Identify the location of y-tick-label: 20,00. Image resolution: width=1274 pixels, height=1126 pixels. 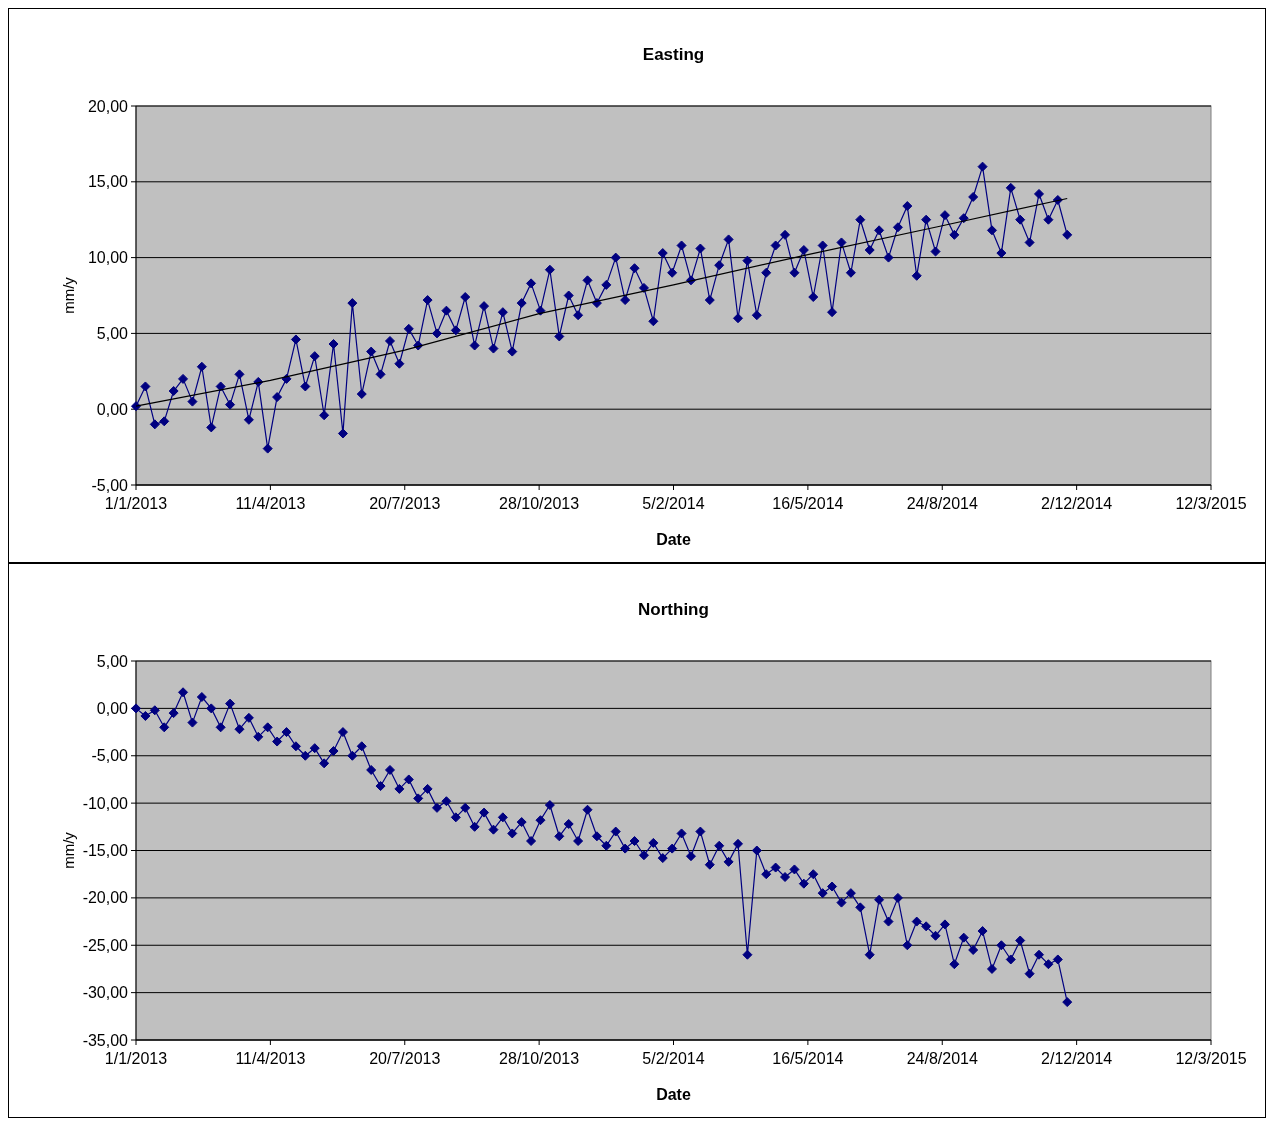
(108, 106).